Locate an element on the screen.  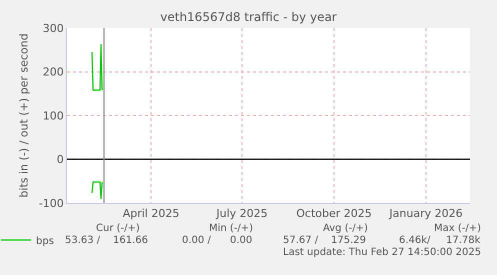
text: Max (-/+) is located at coordinates (458, 228).